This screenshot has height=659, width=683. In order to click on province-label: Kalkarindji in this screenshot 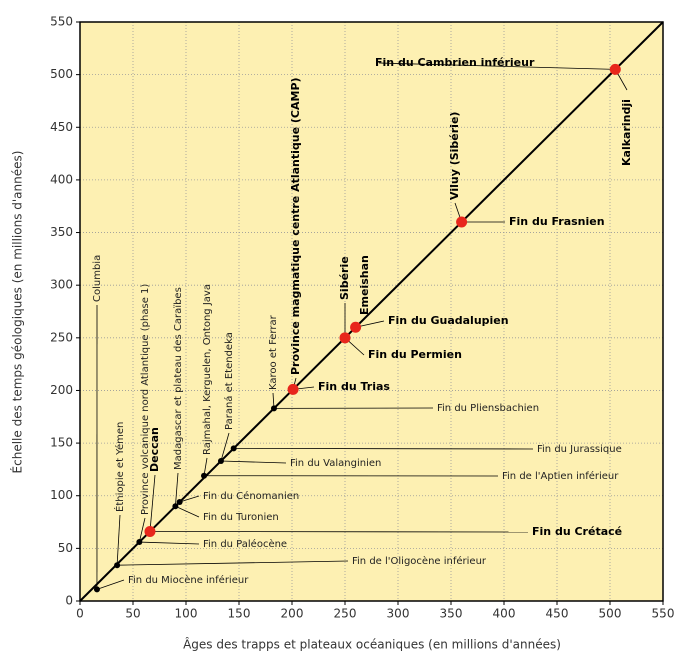, I will do `click(626, 132)`.